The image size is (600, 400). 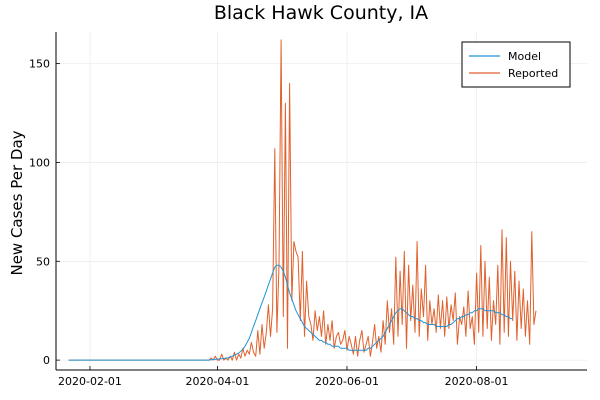 I want to click on legend-label-model: Model, so click(x=524, y=56).